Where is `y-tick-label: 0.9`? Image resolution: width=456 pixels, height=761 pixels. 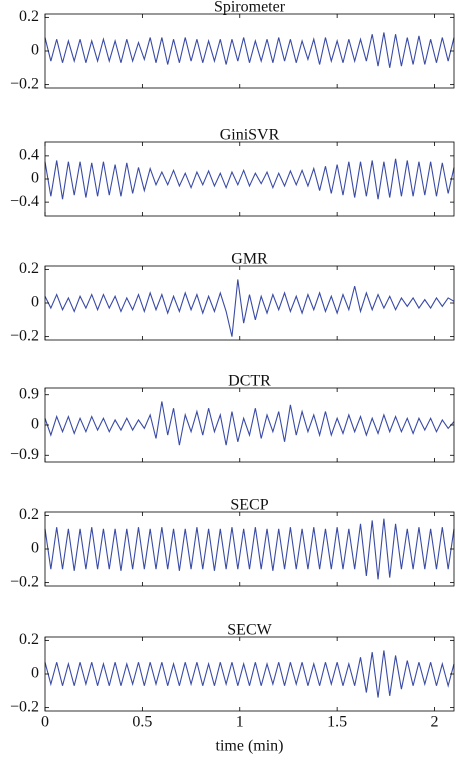
y-tick-label: 0.9 is located at coordinates (29, 393).